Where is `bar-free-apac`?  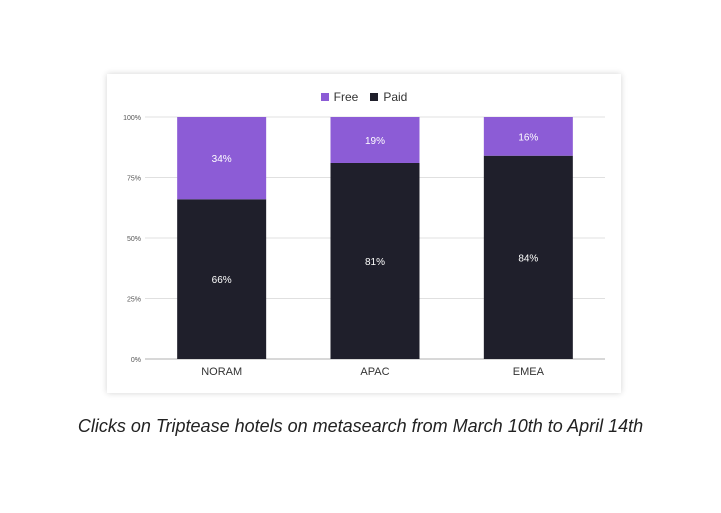 bar-free-apac is located at coordinates (375, 140).